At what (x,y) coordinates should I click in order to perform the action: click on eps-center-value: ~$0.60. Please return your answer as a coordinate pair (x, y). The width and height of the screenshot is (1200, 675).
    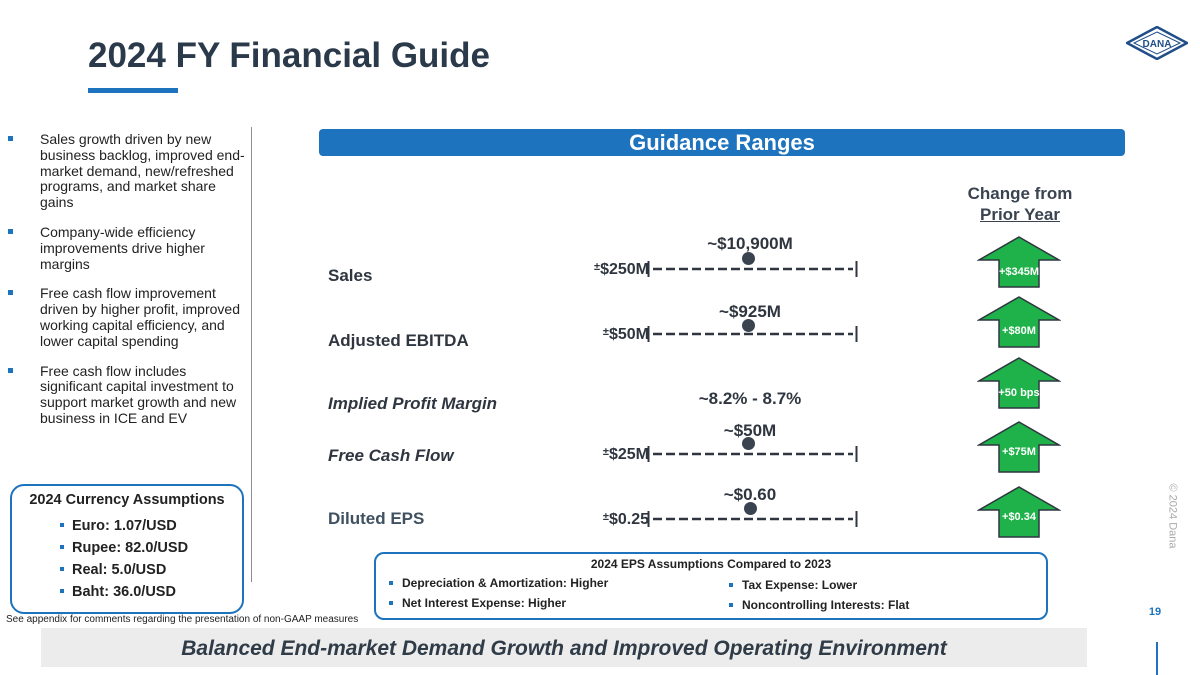
    Looking at the image, I should click on (750, 494).